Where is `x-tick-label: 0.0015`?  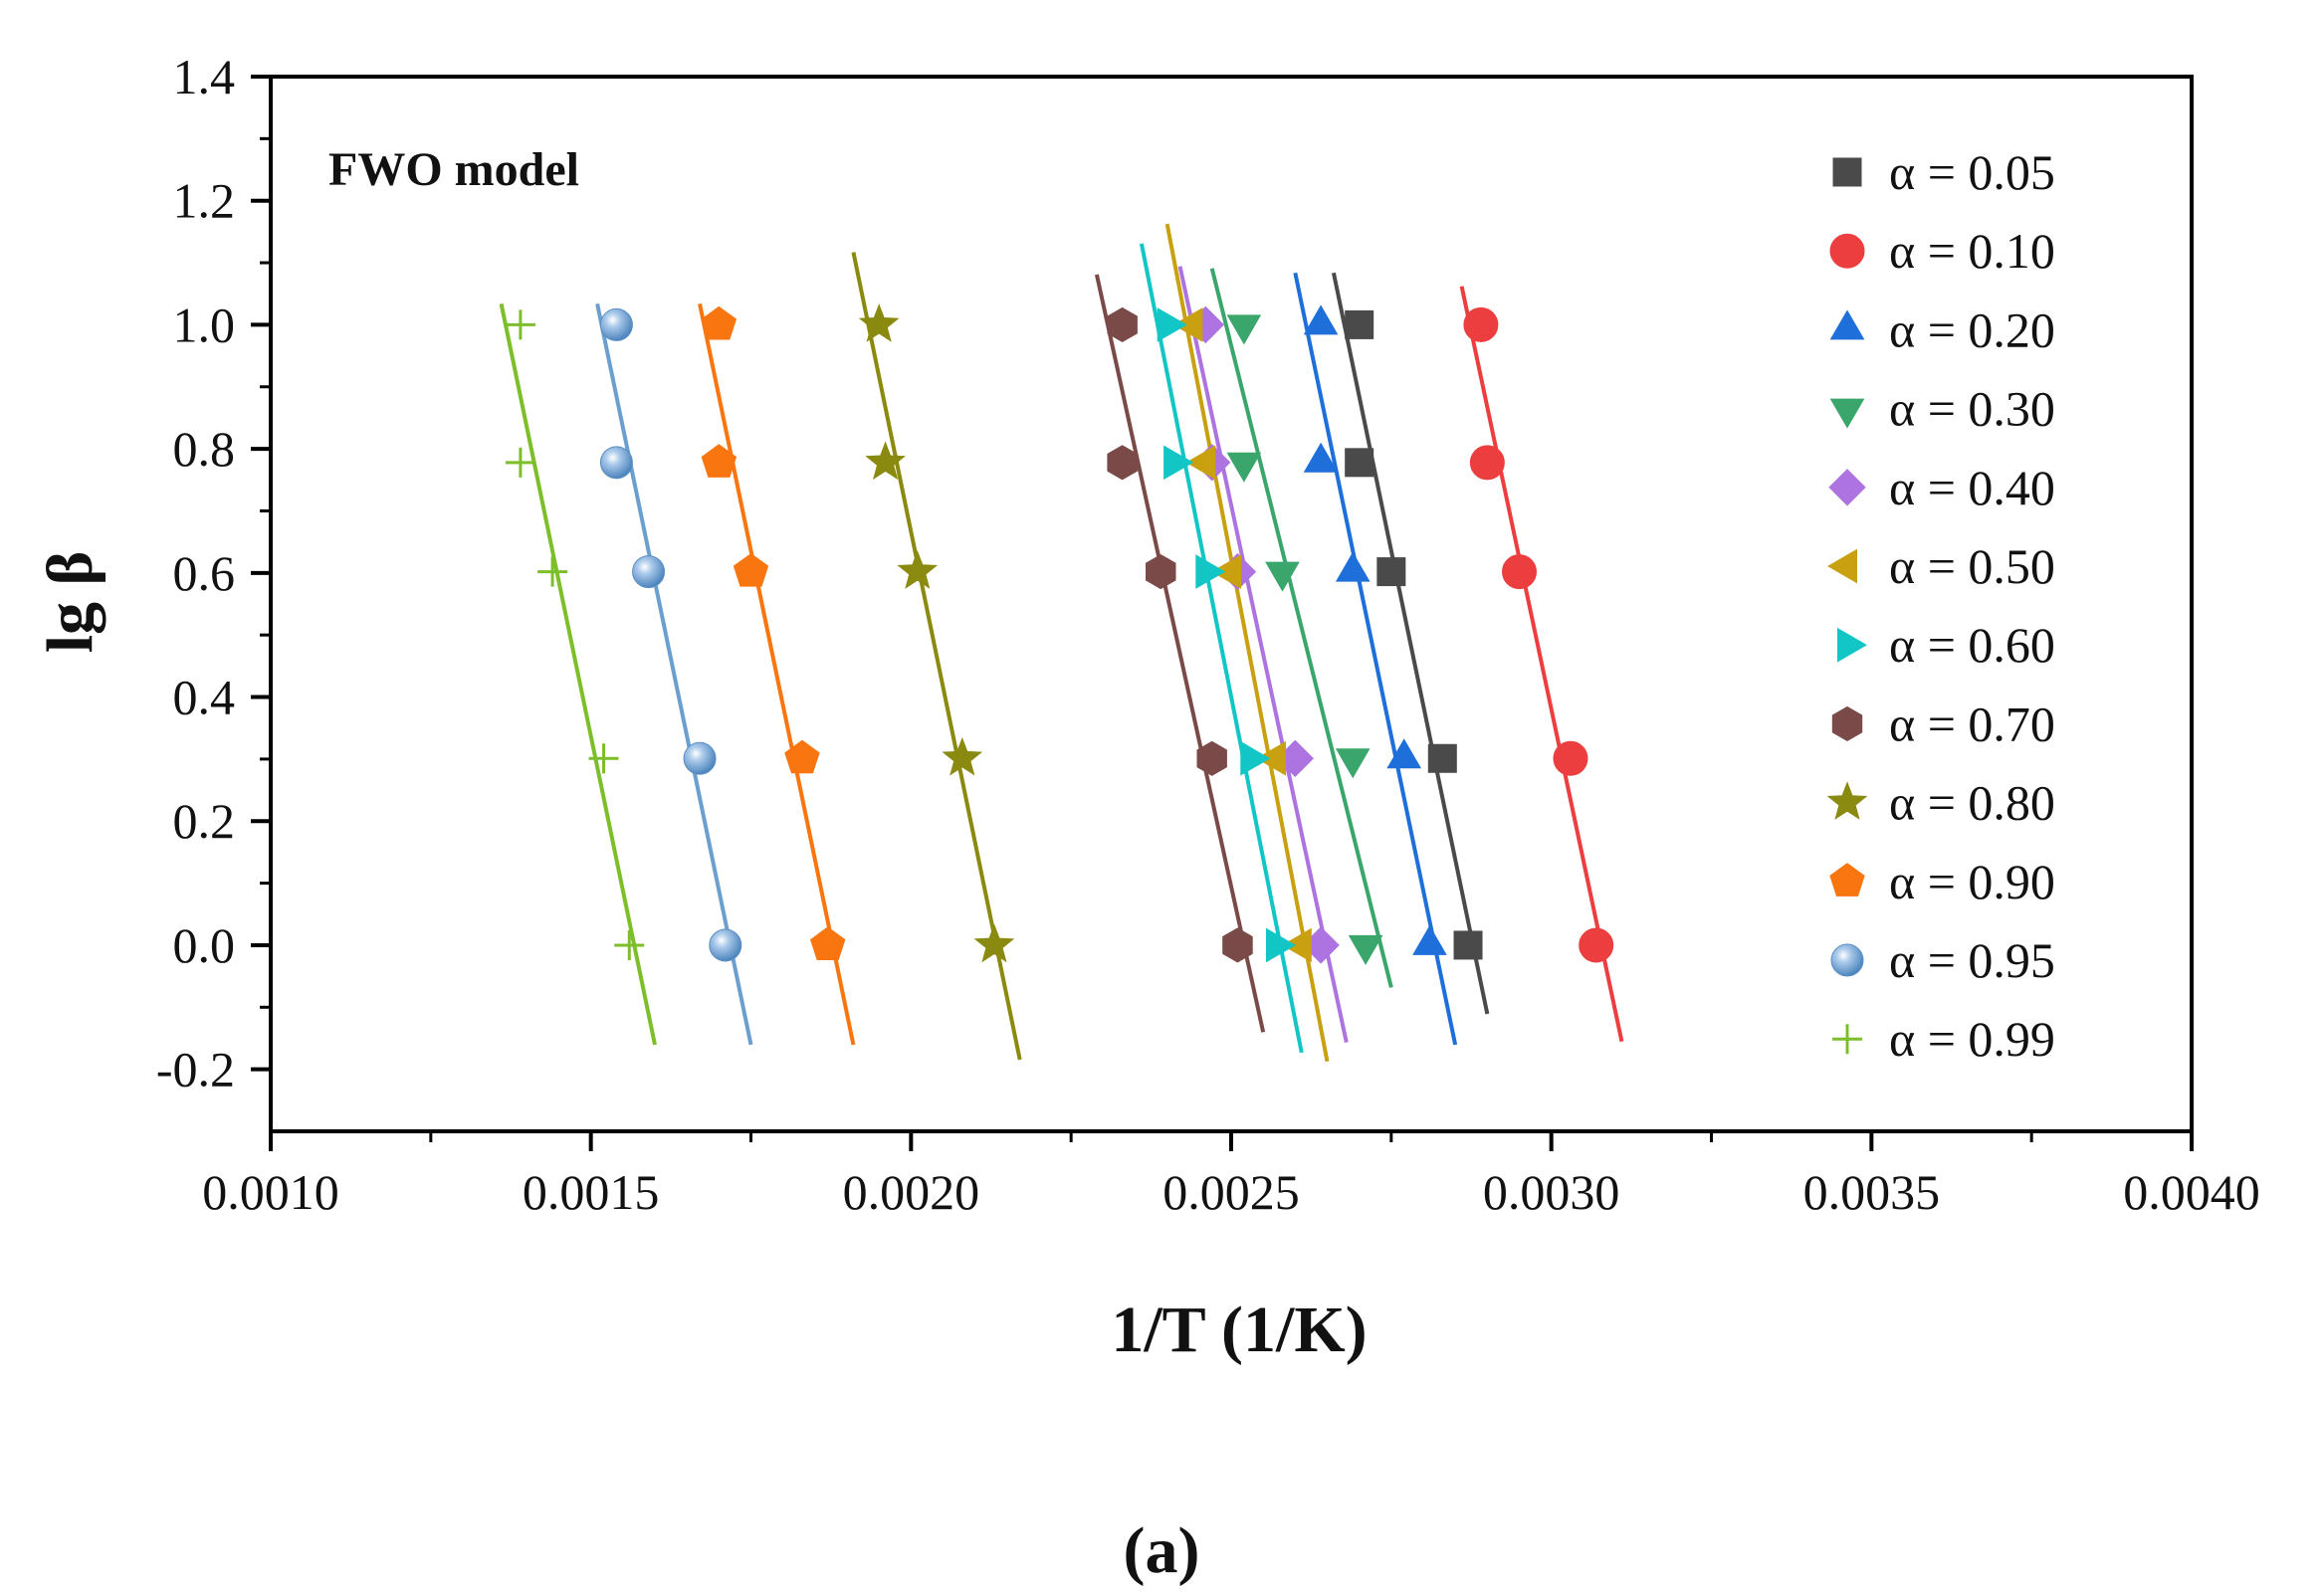
x-tick-label: 0.0015 is located at coordinates (591, 1192).